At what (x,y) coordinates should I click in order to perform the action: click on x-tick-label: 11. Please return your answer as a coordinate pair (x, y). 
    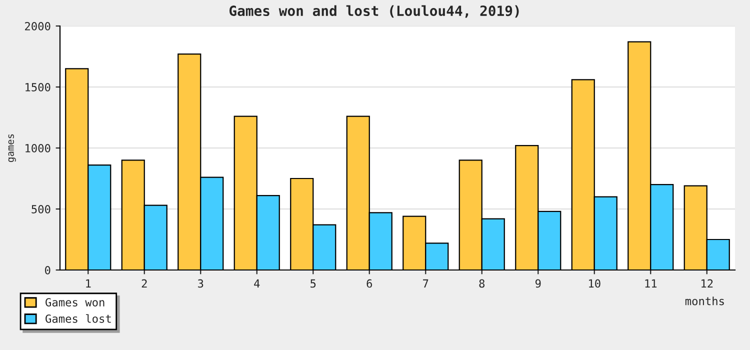
    Looking at the image, I should click on (651, 283).